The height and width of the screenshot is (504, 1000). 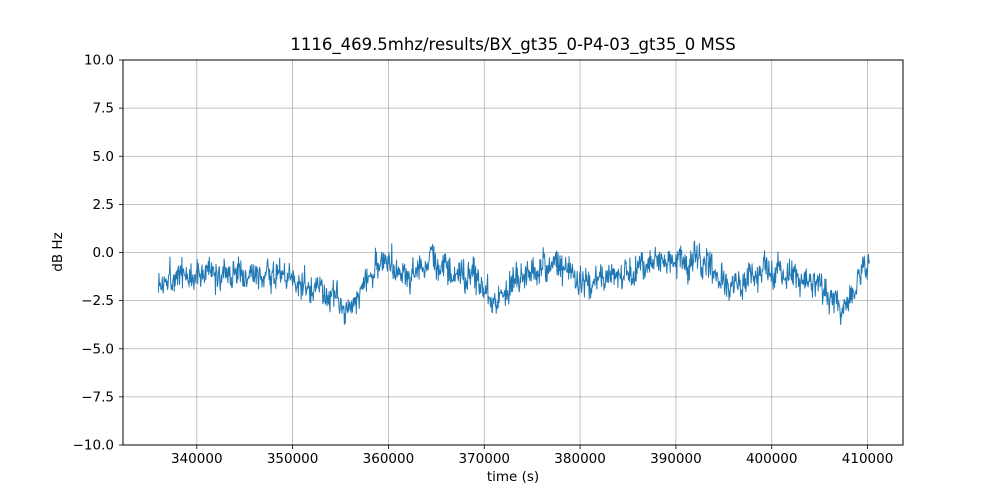 I want to click on x-tick-label: 350000, so click(x=293, y=459).